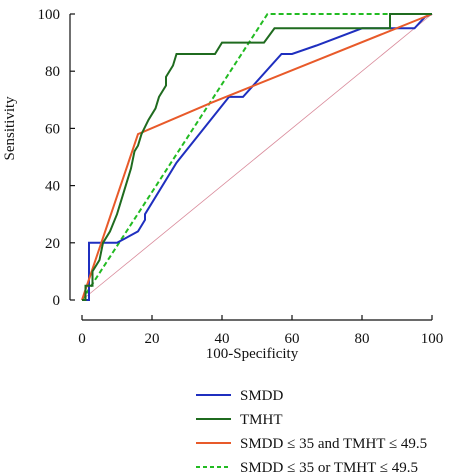  Describe the element at coordinates (49, 15) in the screenshot. I see `y-tick-label: 100` at that location.